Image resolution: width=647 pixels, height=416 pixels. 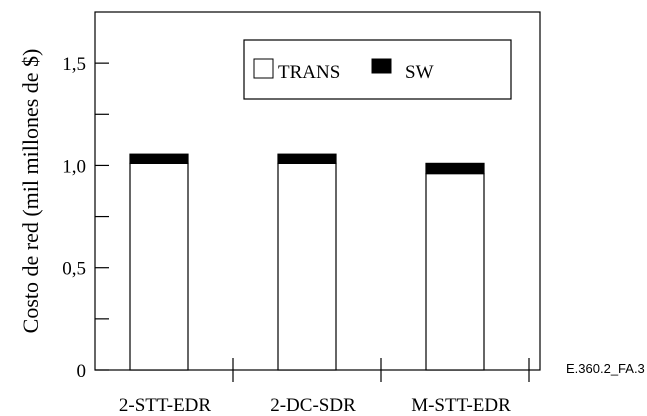 What do you see at coordinates (159, 266) in the screenshot?
I see `bar-trans-2-stt-edr` at bounding box center [159, 266].